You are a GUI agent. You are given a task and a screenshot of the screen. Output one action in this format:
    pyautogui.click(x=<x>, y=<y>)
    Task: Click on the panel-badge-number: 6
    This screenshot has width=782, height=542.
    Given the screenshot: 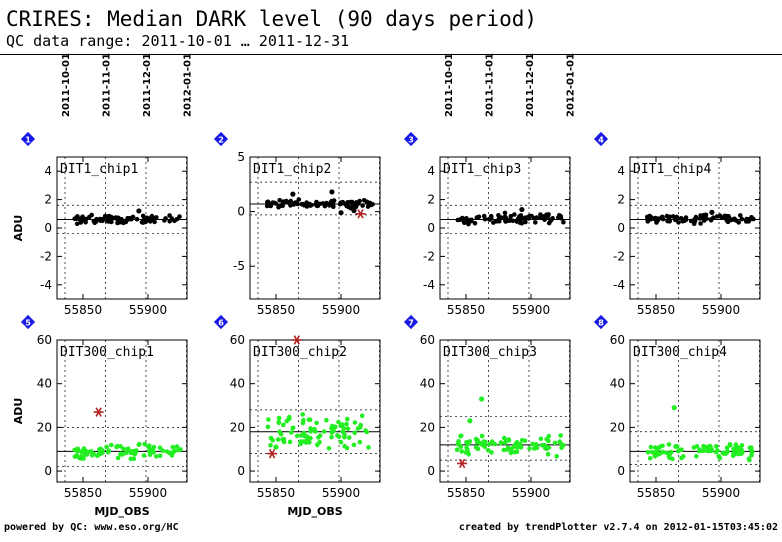 What is the action you would take?
    pyautogui.click(x=221, y=323)
    